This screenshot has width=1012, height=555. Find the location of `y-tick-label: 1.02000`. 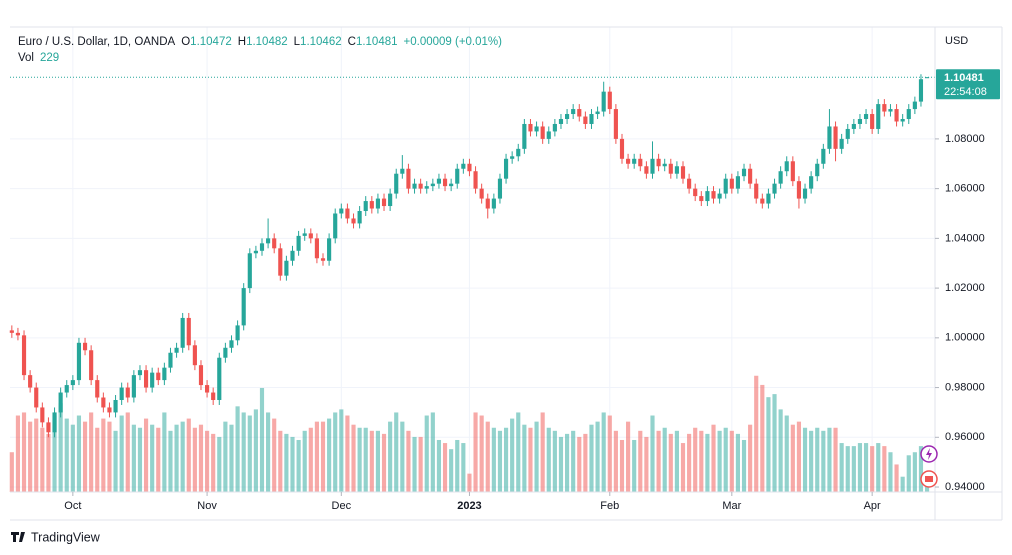

y-tick-label: 1.02000 is located at coordinates (965, 288).